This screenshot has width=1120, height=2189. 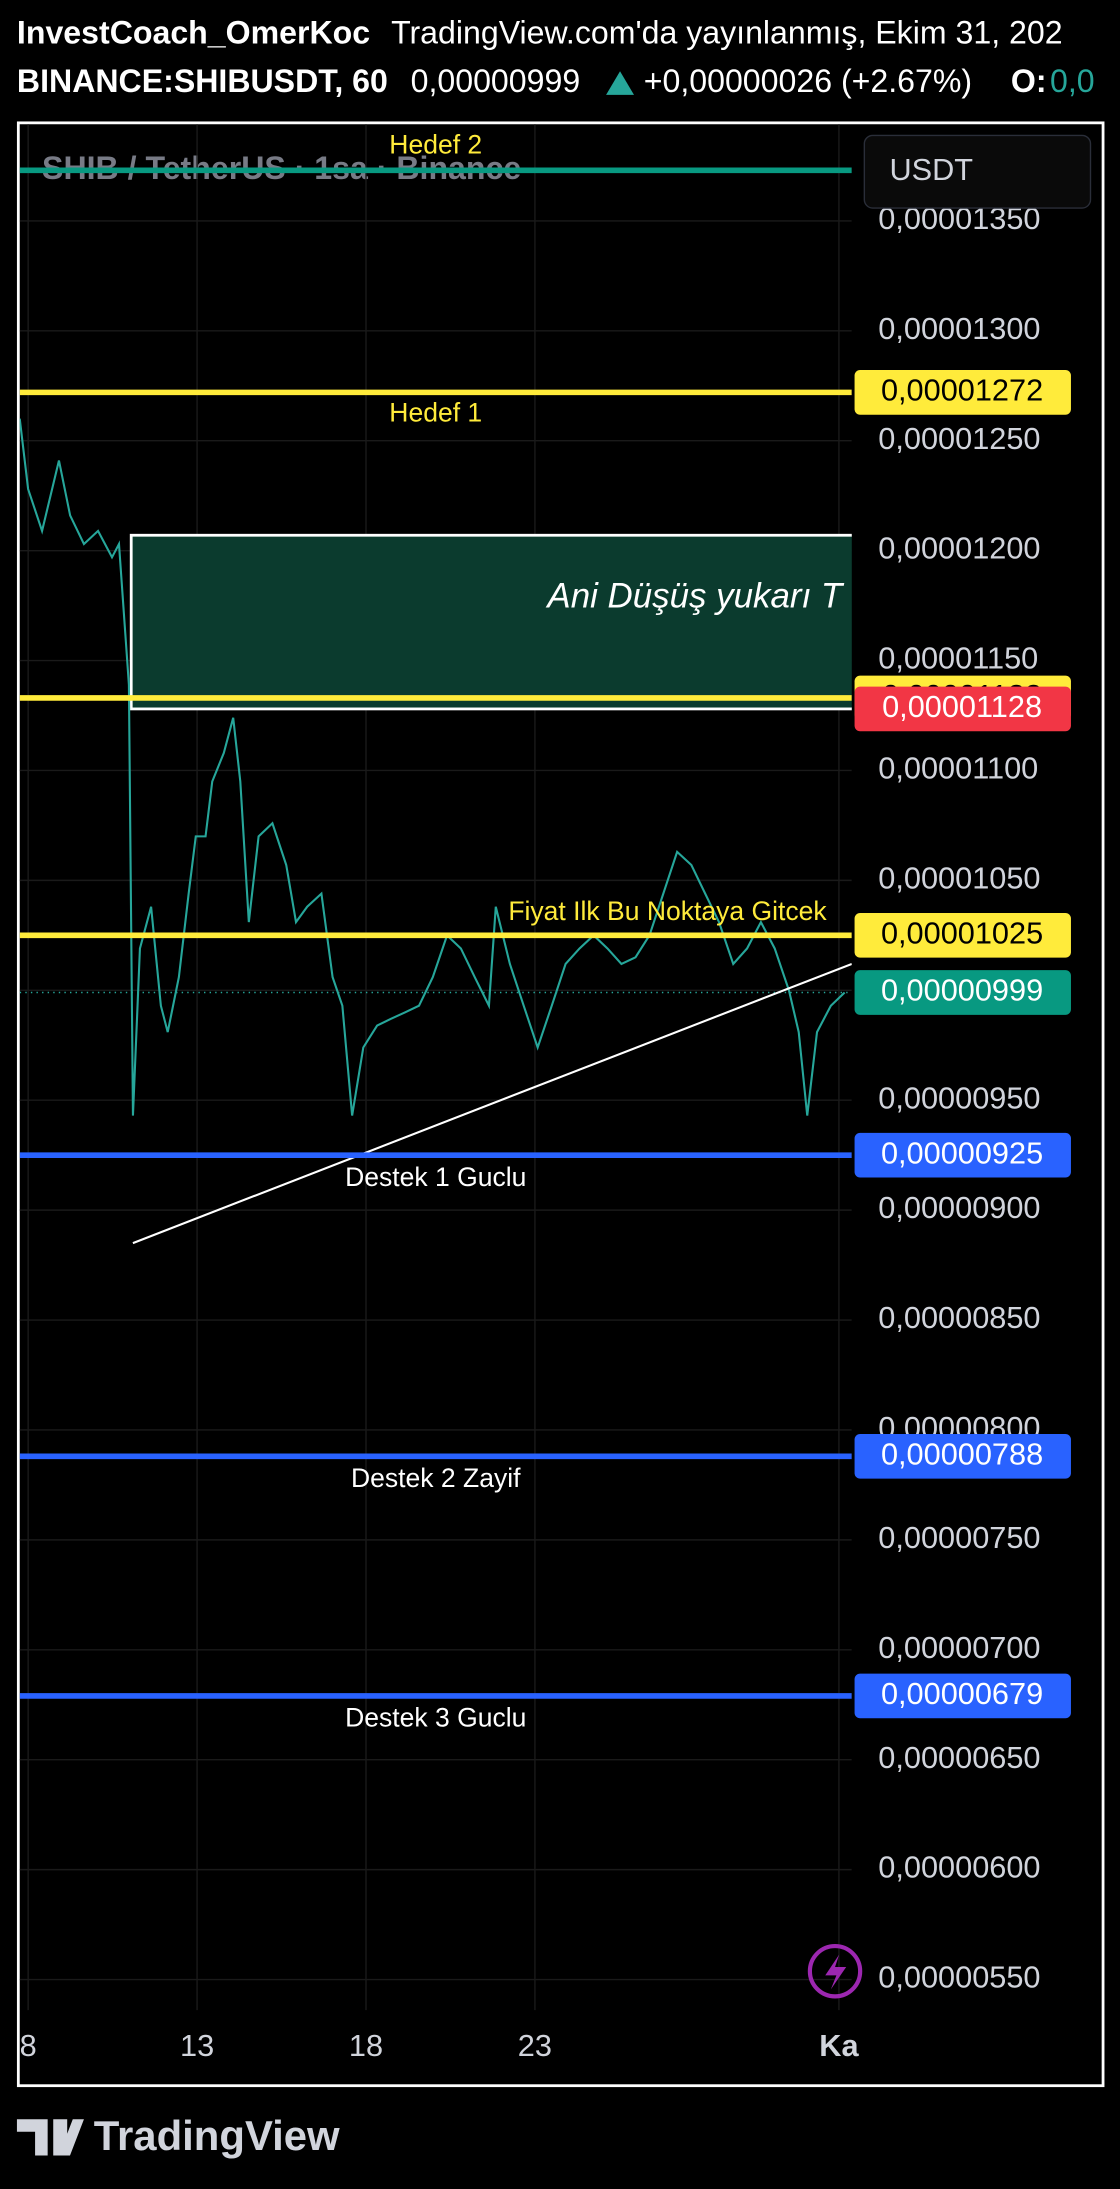 What do you see at coordinates (808, 81) in the screenshot?
I see `change: +0,00000026 (+2.67%)` at bounding box center [808, 81].